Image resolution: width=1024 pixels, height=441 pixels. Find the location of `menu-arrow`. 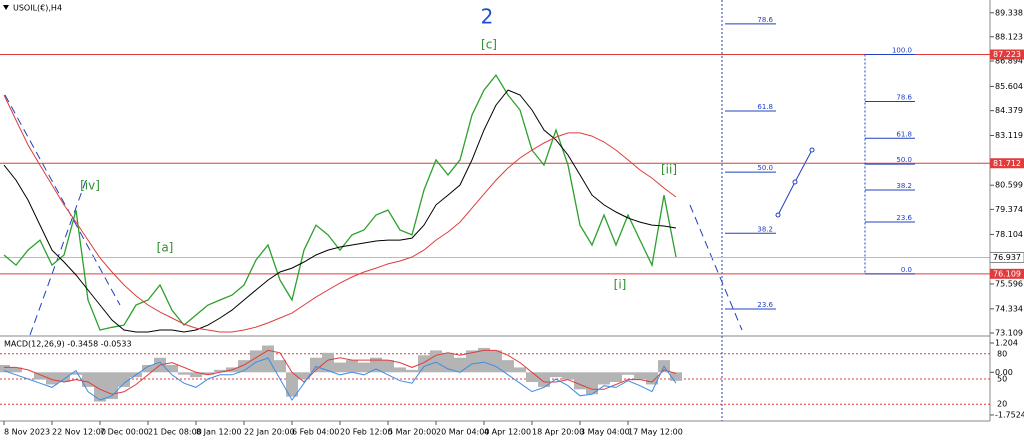

menu-arrow is located at coordinates (6, 7).